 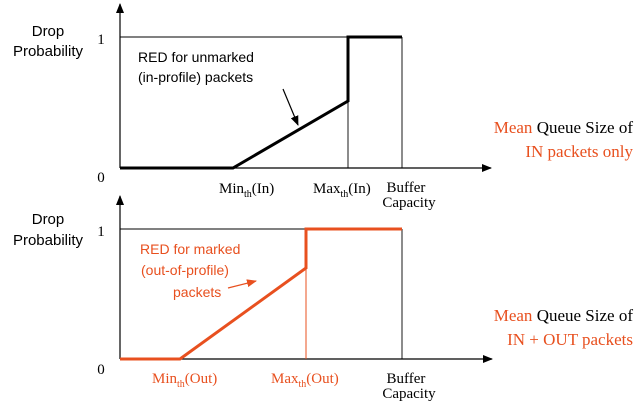 What do you see at coordinates (48, 51) in the screenshot?
I see `top-ylabel-line2: Probability` at bounding box center [48, 51].